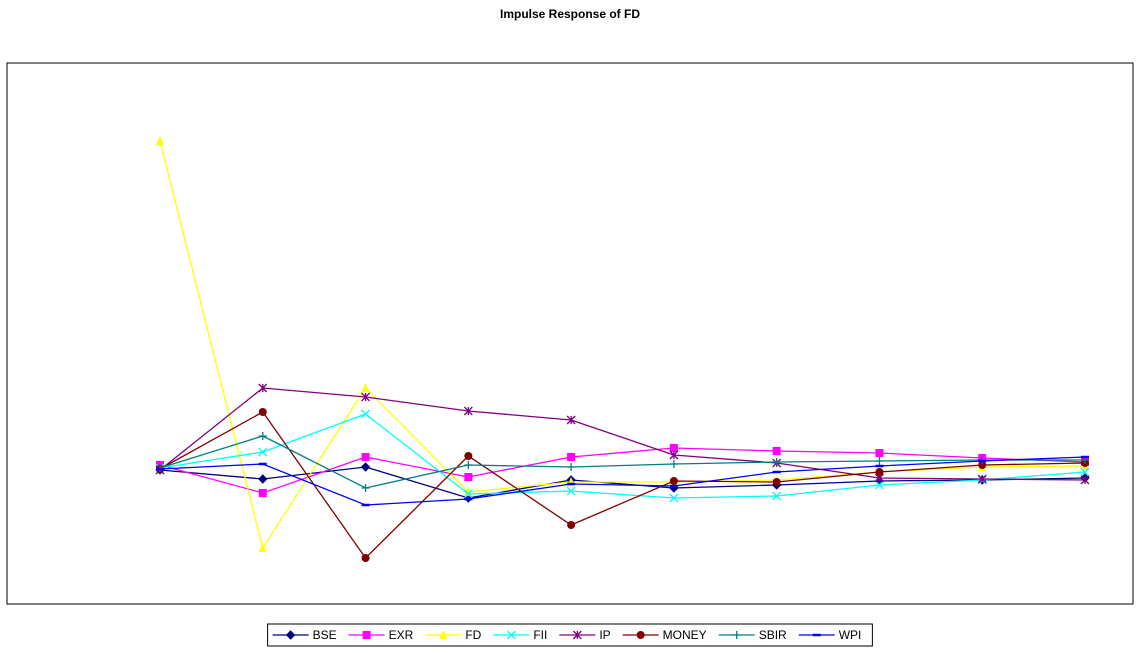 The width and height of the screenshot is (1138, 653). I want to click on legend-item: BSE, so click(304, 635).